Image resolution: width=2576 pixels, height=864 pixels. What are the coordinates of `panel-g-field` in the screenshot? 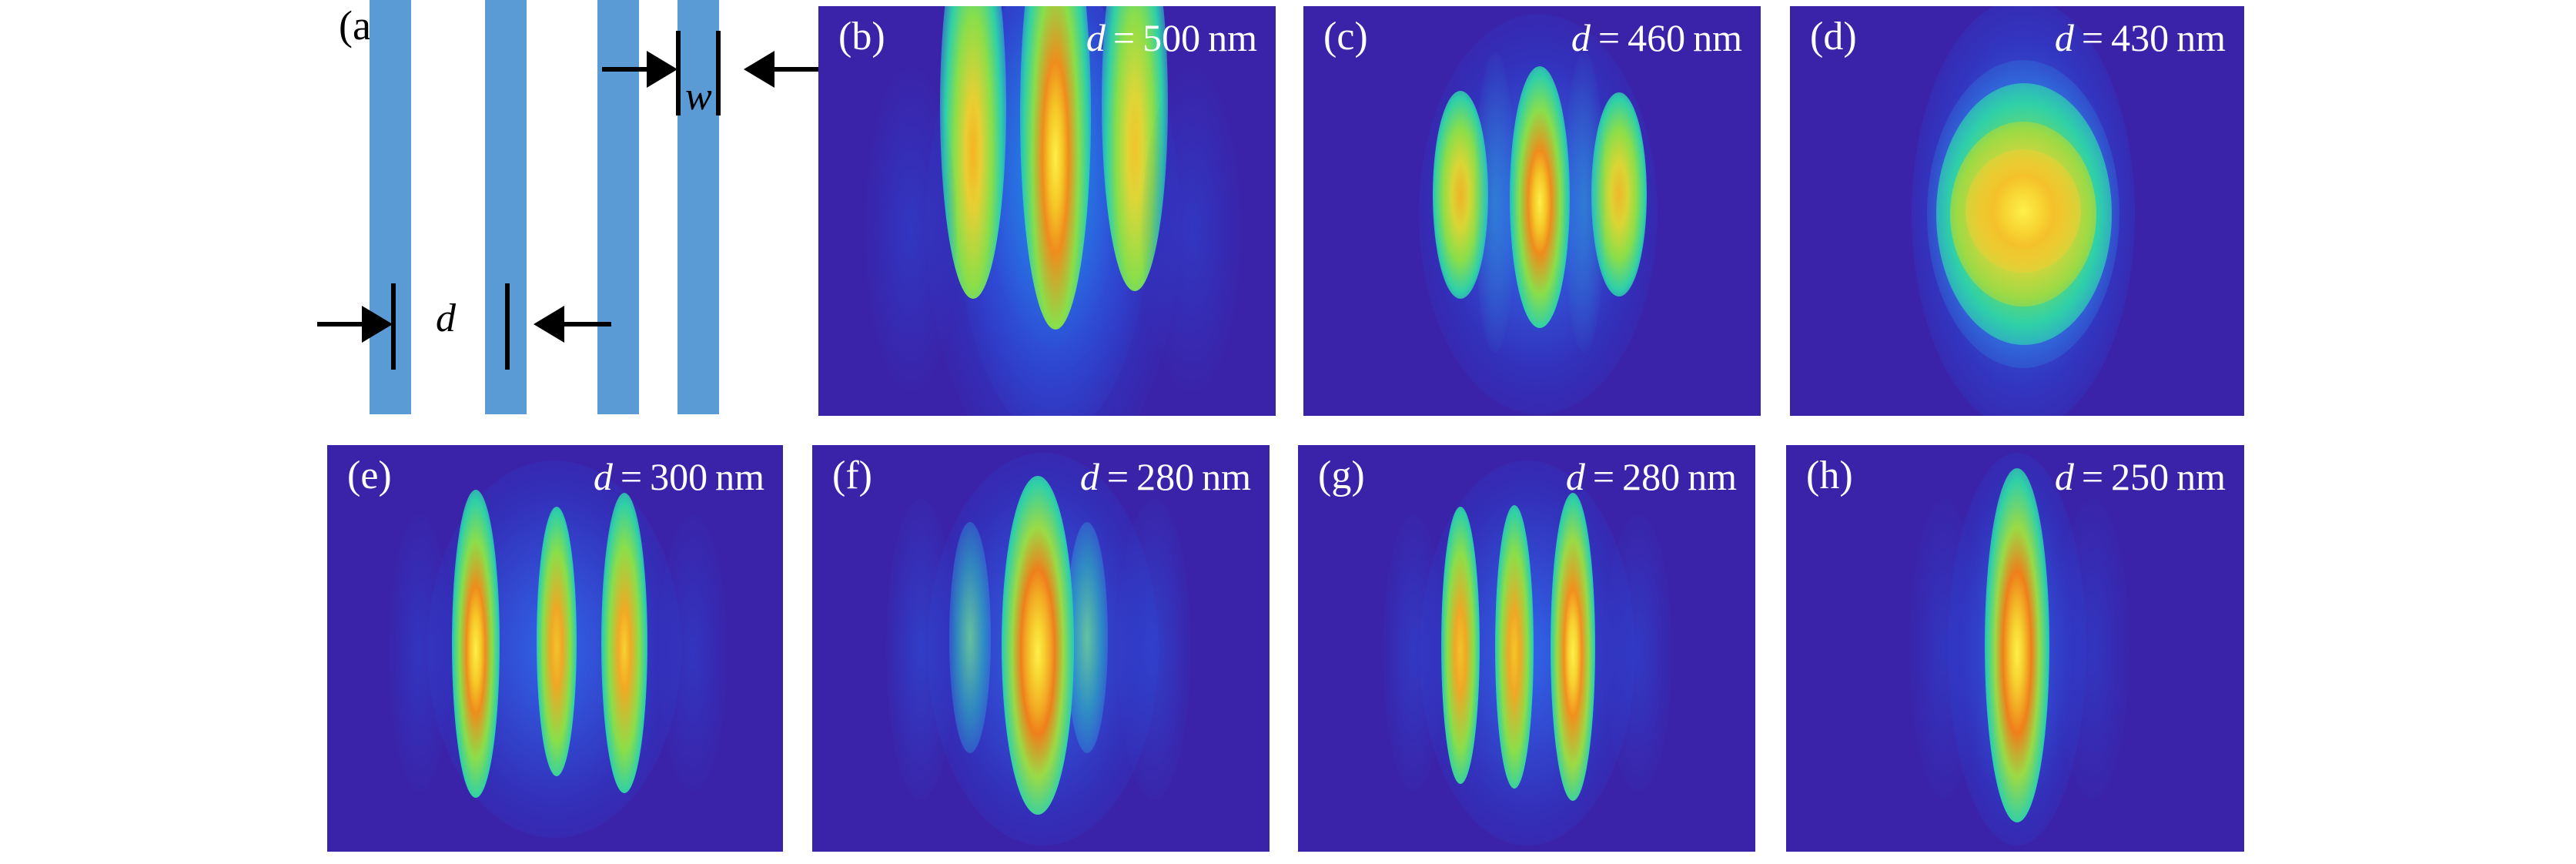 It's located at (1527, 648).